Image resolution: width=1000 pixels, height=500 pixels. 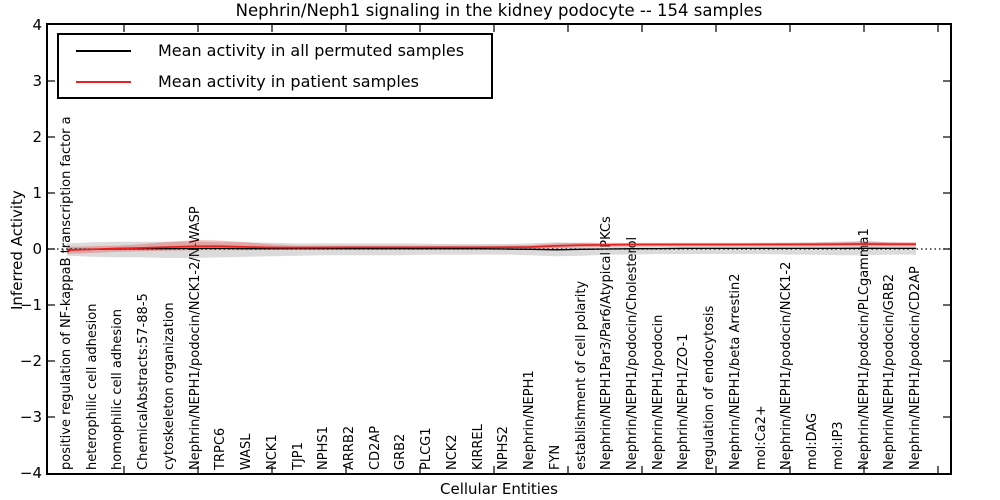 What do you see at coordinates (30, 473) in the screenshot?
I see `y-tick-label: −4` at bounding box center [30, 473].